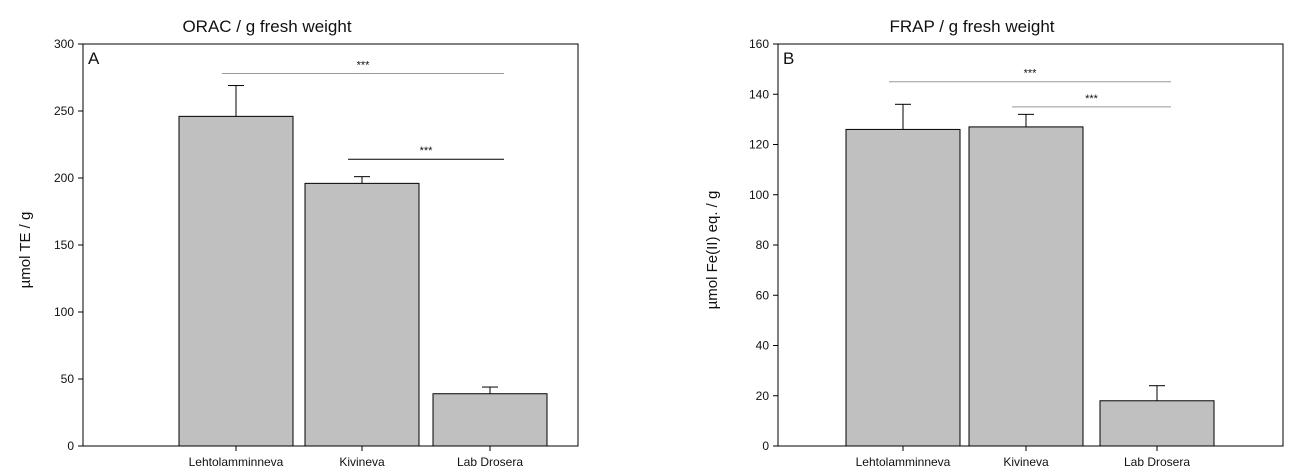 This screenshot has height=475, width=1295. Describe the element at coordinates (25, 250) in the screenshot. I see `y-axis-label: µmol TE / g` at that location.